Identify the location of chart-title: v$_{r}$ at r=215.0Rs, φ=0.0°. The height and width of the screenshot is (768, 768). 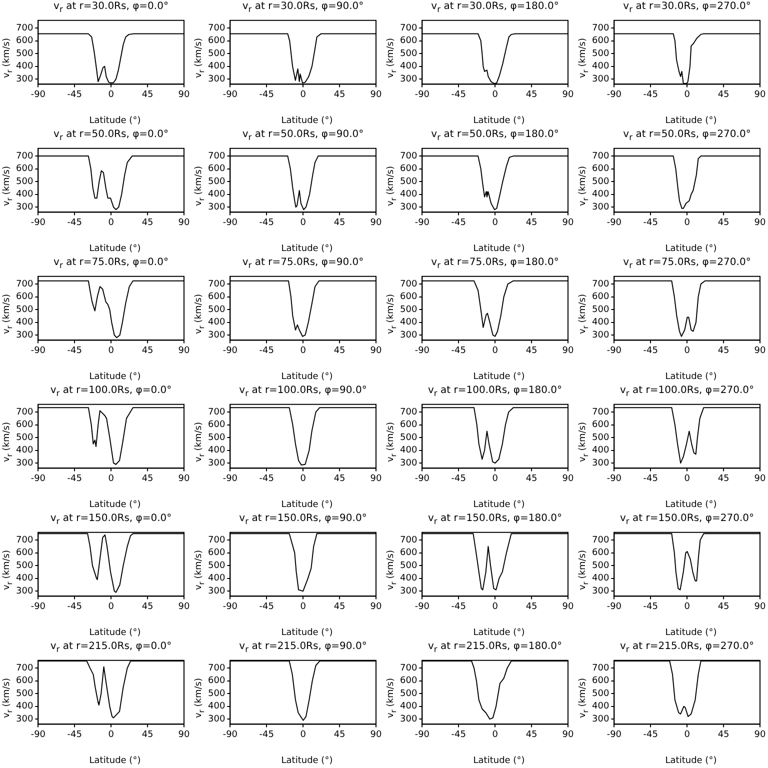
(111, 648).